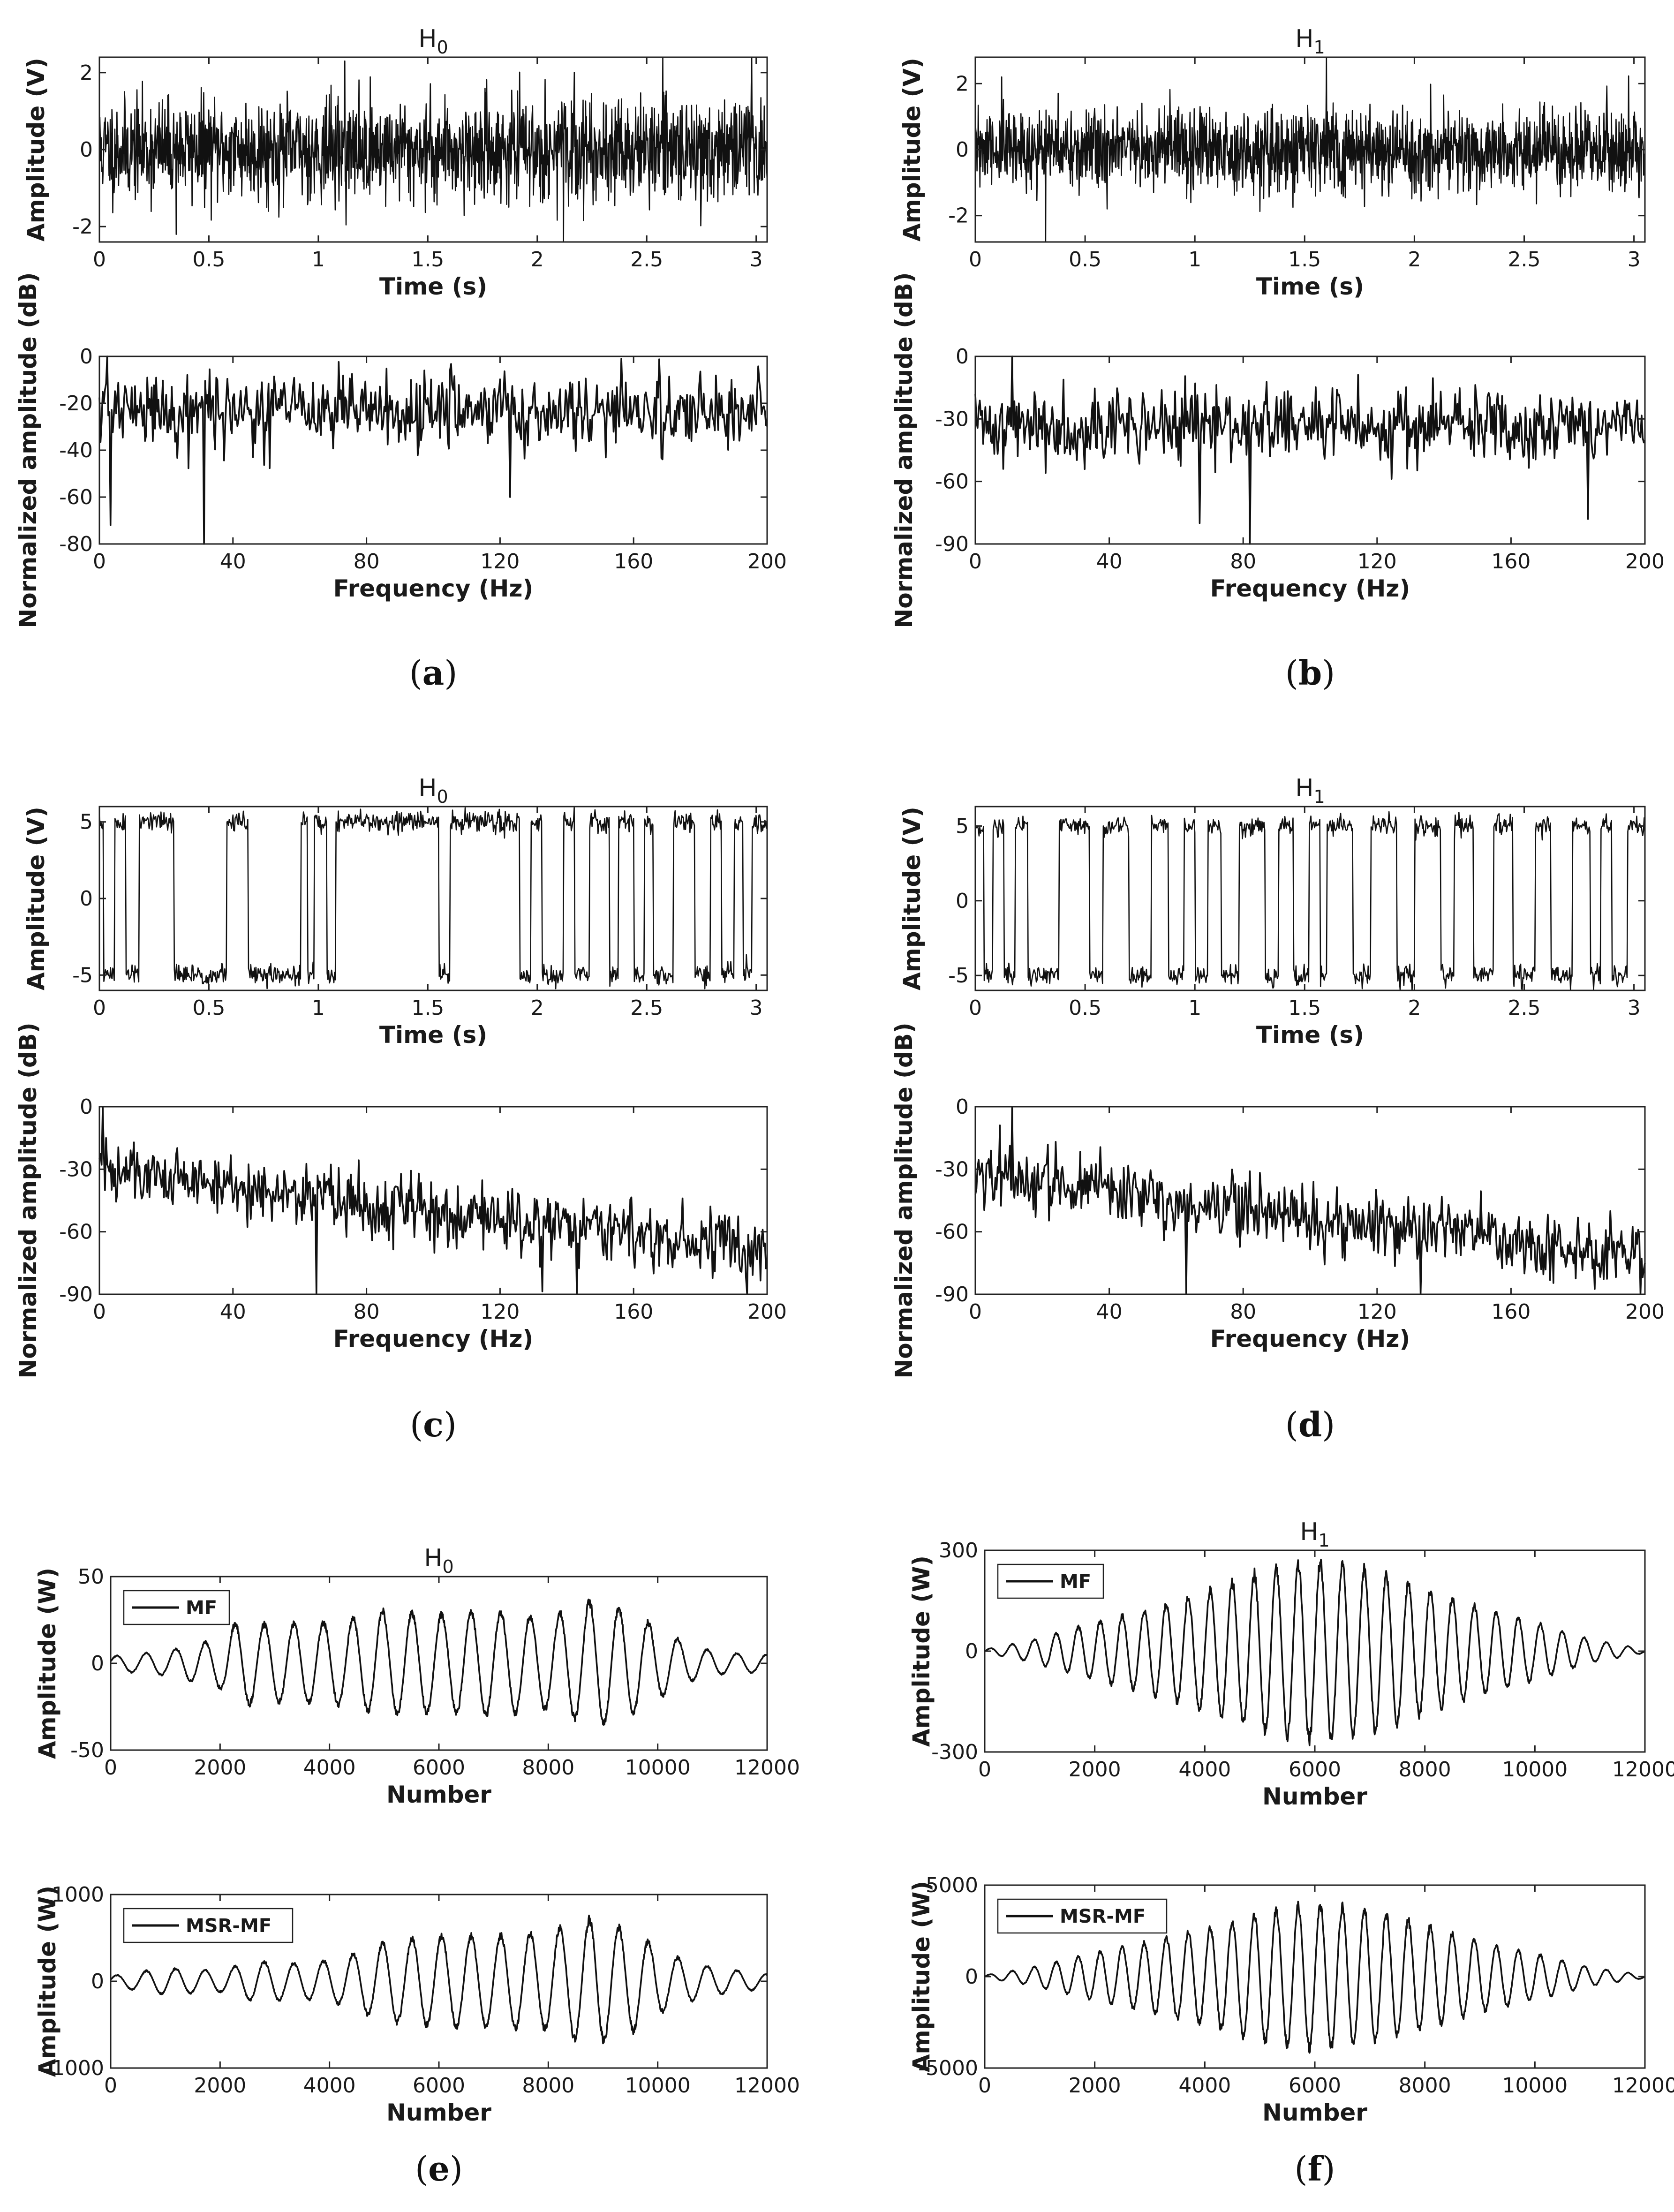 The width and height of the screenshot is (1674, 2212). Describe the element at coordinates (433, 1424) in the screenshot. I see `caption-letter: c` at that location.